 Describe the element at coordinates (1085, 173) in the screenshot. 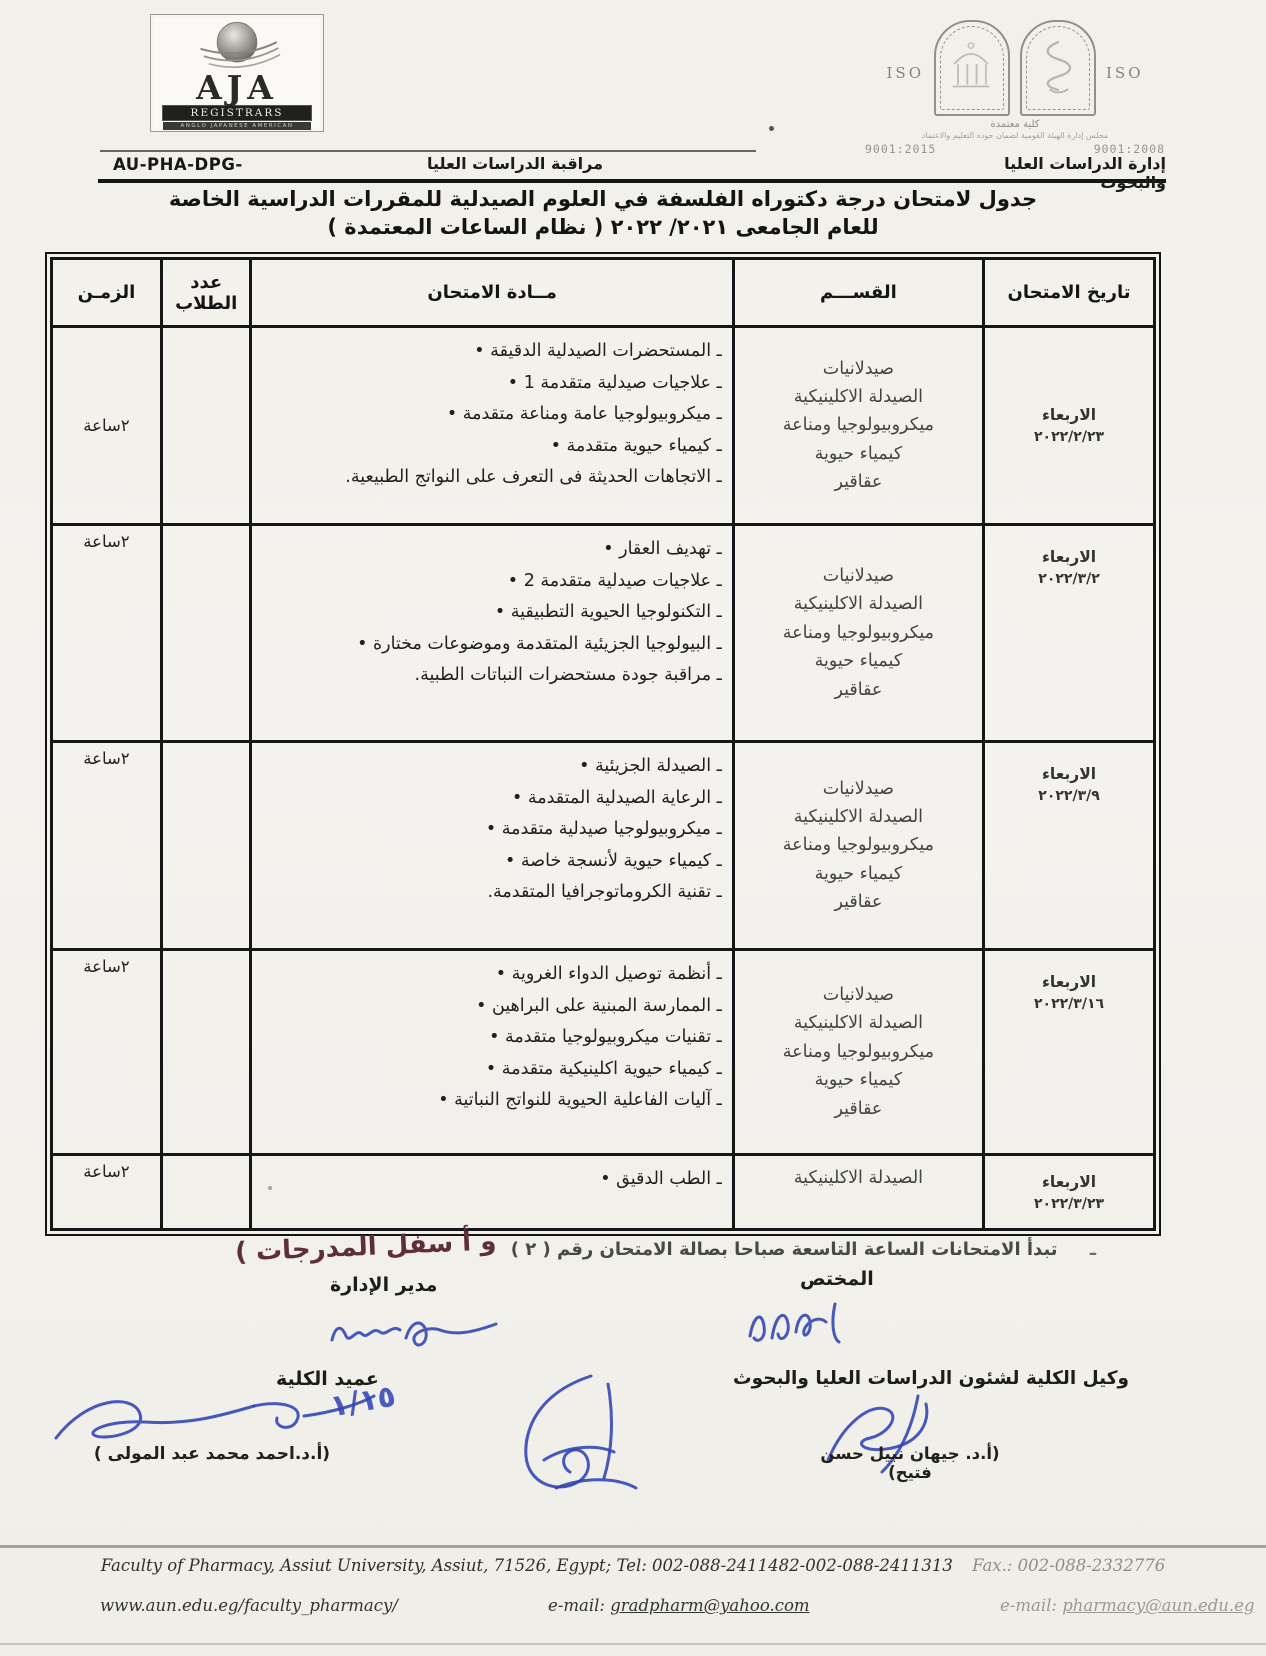

I see `graduate-studies-admin-label: إدارة الدراسات العليا والبحوث` at that location.